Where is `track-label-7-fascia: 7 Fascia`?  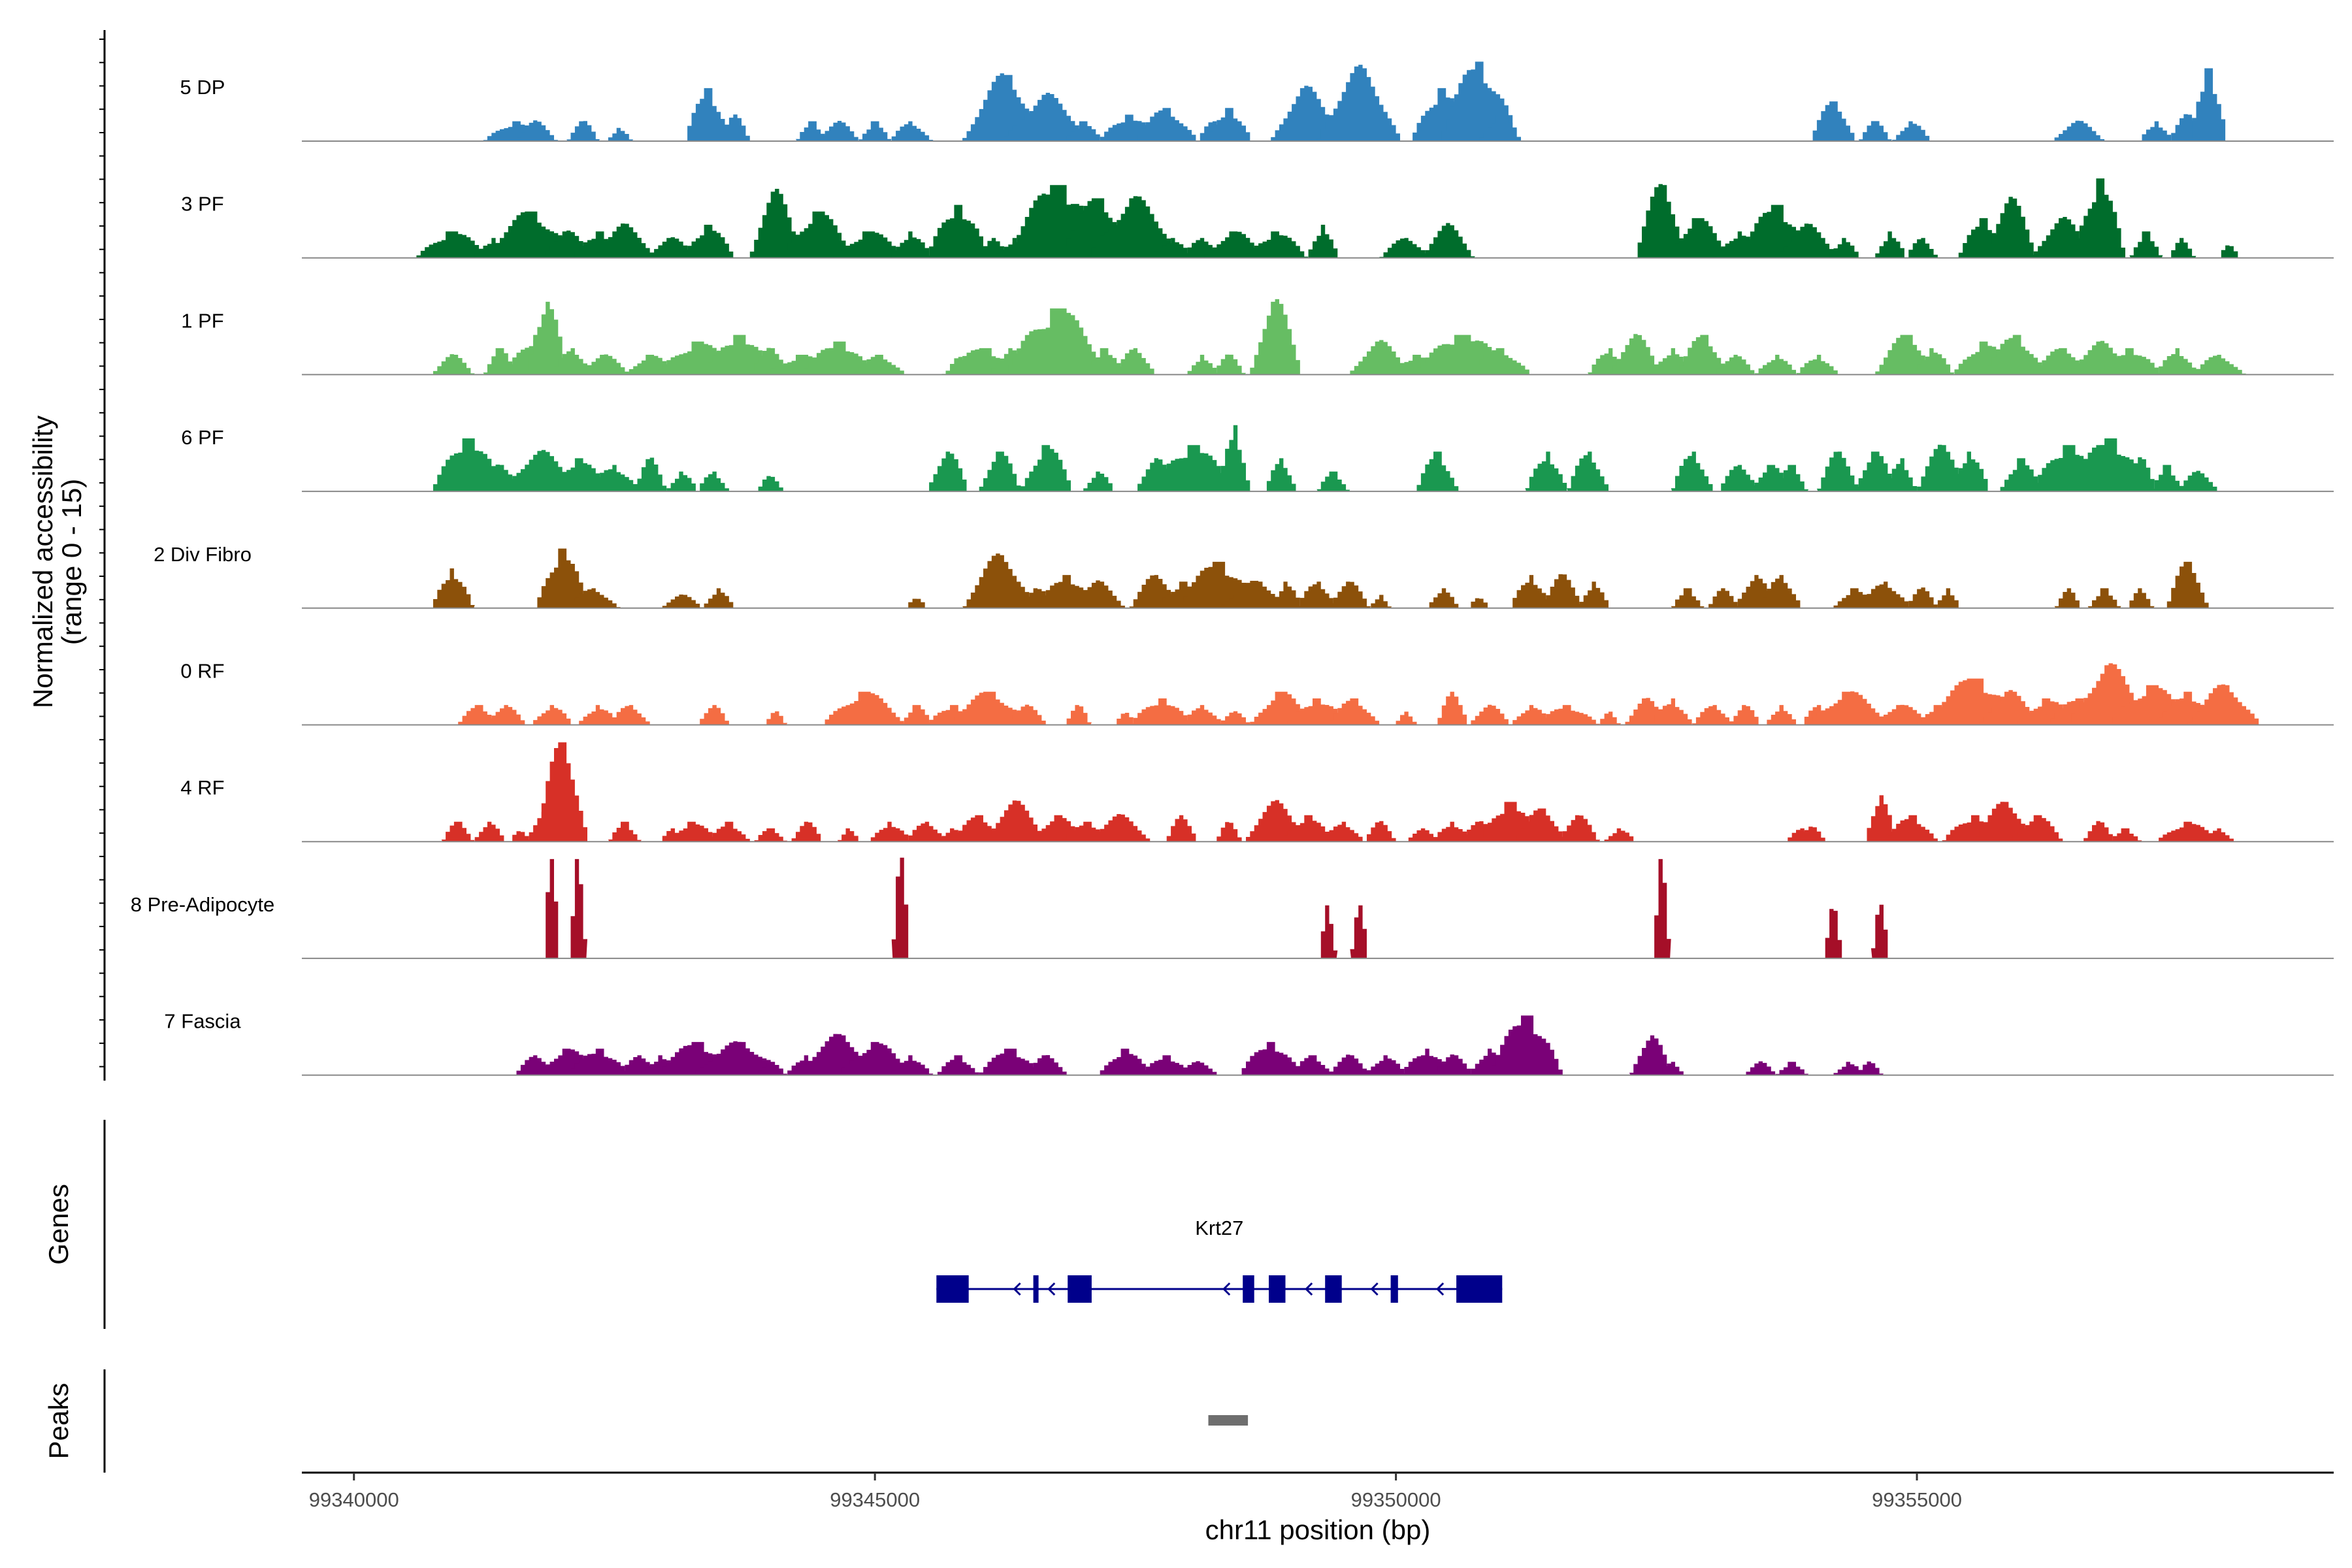
track-label-7-fascia: 7 Fascia is located at coordinates (202, 1021).